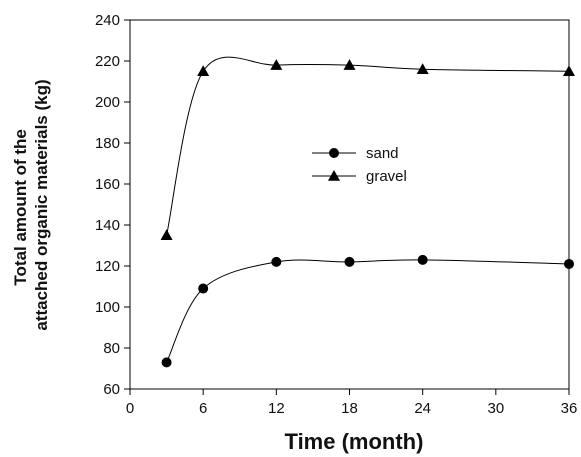  I want to click on x-axis-title: Time (month), so click(354, 441).